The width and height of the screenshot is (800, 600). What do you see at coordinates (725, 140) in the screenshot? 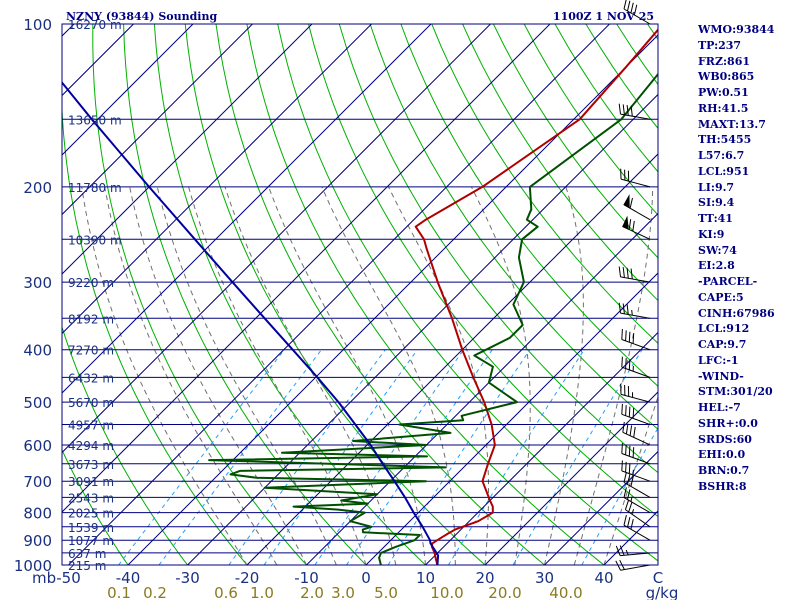
I see `sounding-index-item: TH:5455` at bounding box center [725, 140].